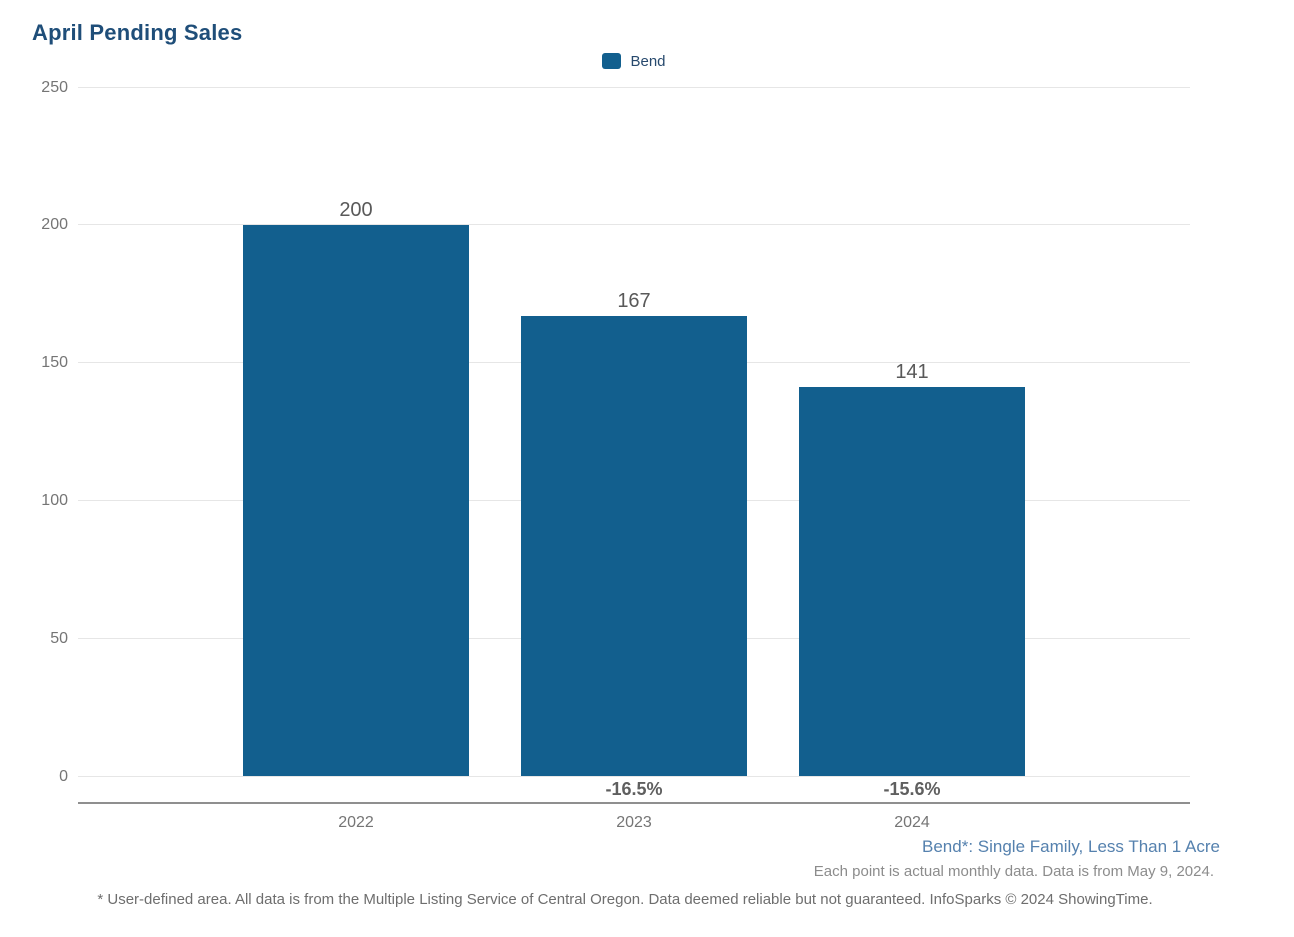 This screenshot has height=937, width=1294. I want to click on bar-value-label-2024: 141, so click(912, 372).